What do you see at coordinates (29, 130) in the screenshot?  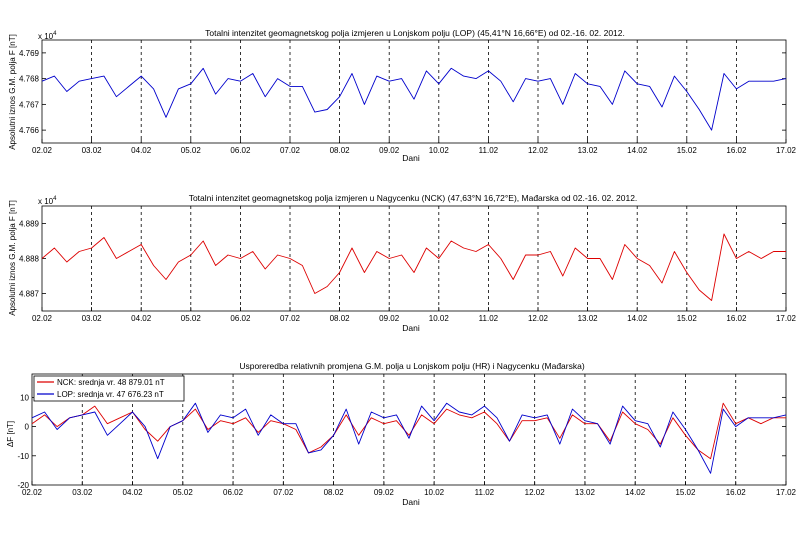 I see `y-tick-label: 4.766` at bounding box center [29, 130].